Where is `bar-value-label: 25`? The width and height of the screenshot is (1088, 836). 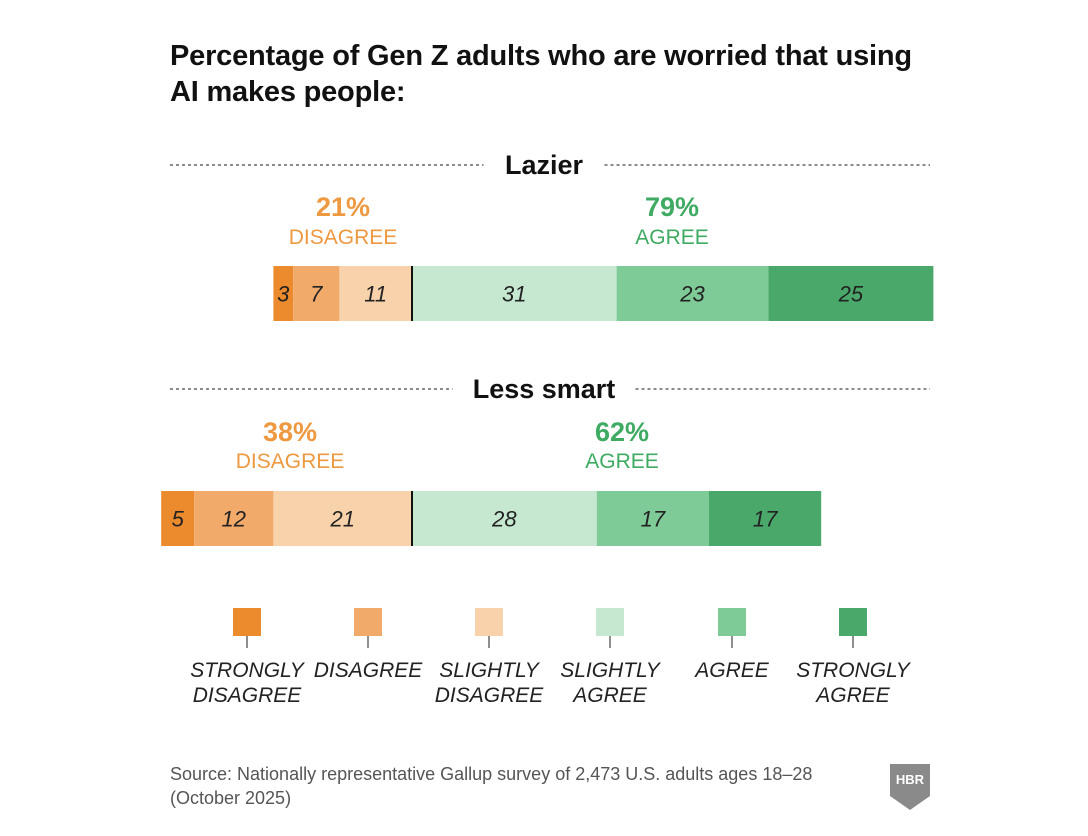 bar-value-label: 25 is located at coordinates (851, 294).